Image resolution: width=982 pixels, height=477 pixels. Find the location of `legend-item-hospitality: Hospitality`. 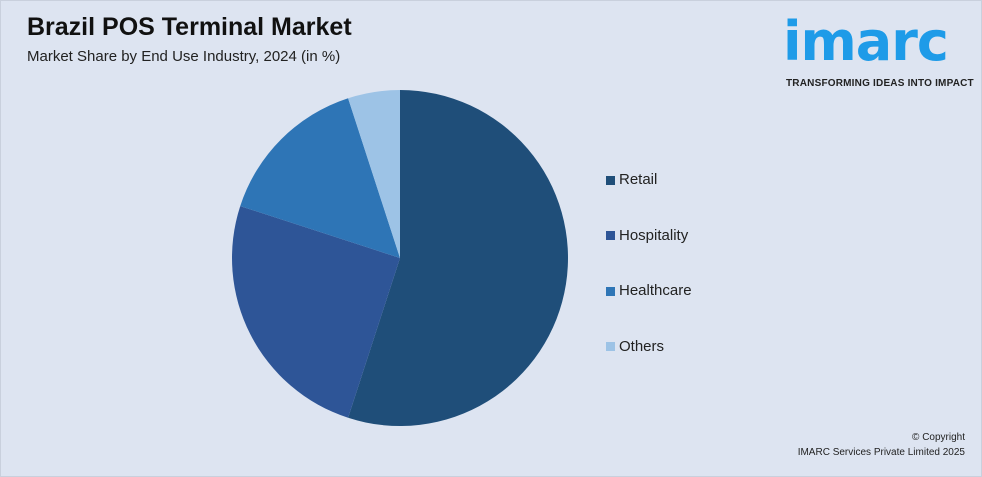

legend-item-hospitality: Hospitality is located at coordinates (647, 236).